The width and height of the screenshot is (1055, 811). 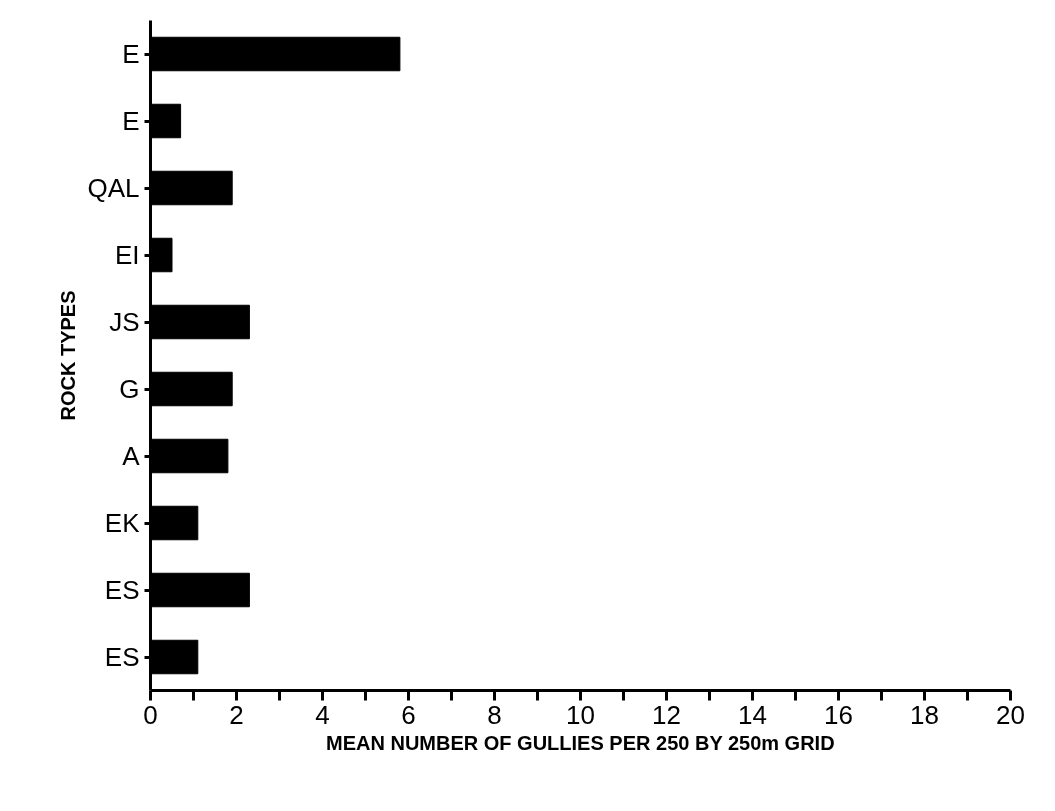 What do you see at coordinates (408, 714) in the screenshot?
I see `x-tick-label: 6` at bounding box center [408, 714].